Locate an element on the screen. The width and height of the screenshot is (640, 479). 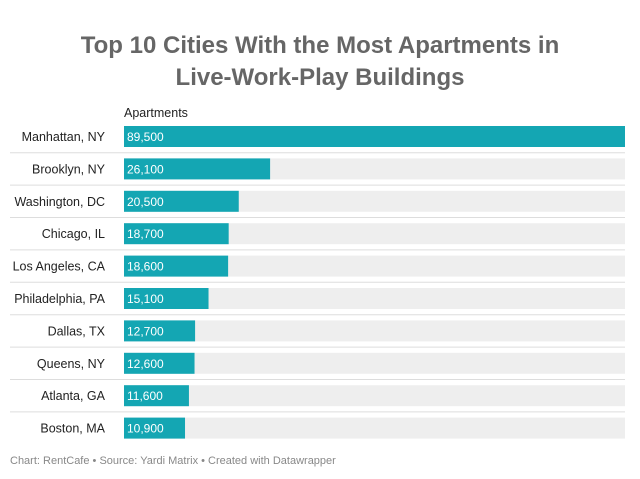
column-header: Apartments is located at coordinates (156, 113).